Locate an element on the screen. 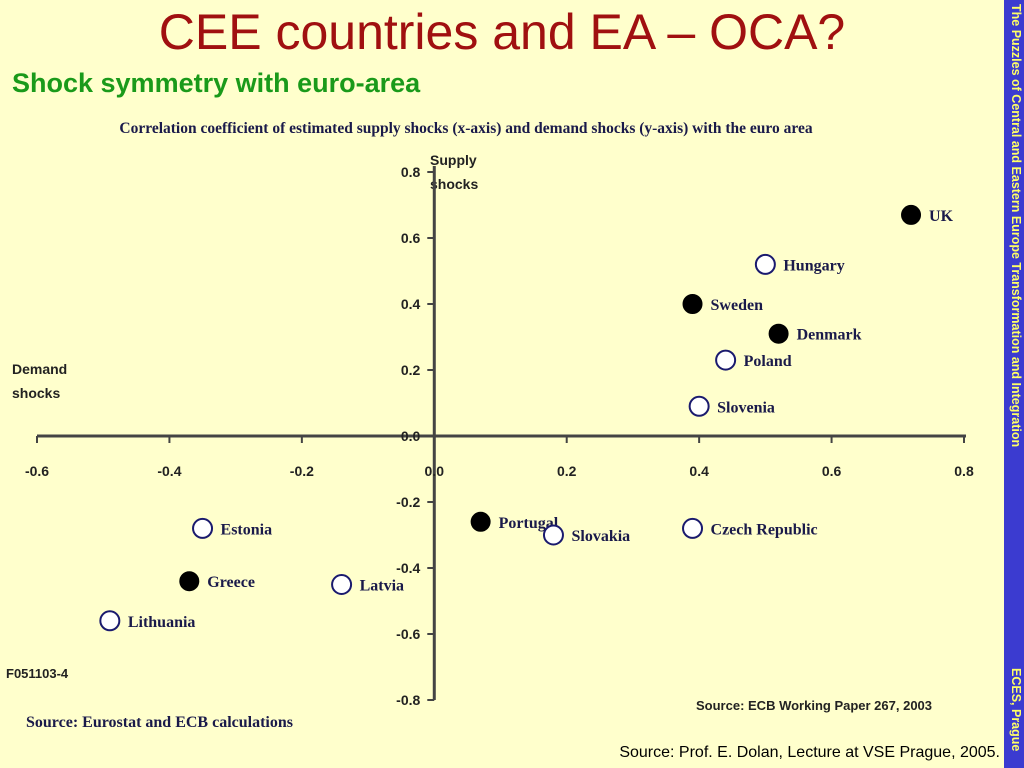 The height and width of the screenshot is (768, 1024). data-point-portugal: Portugal is located at coordinates (514, 521).